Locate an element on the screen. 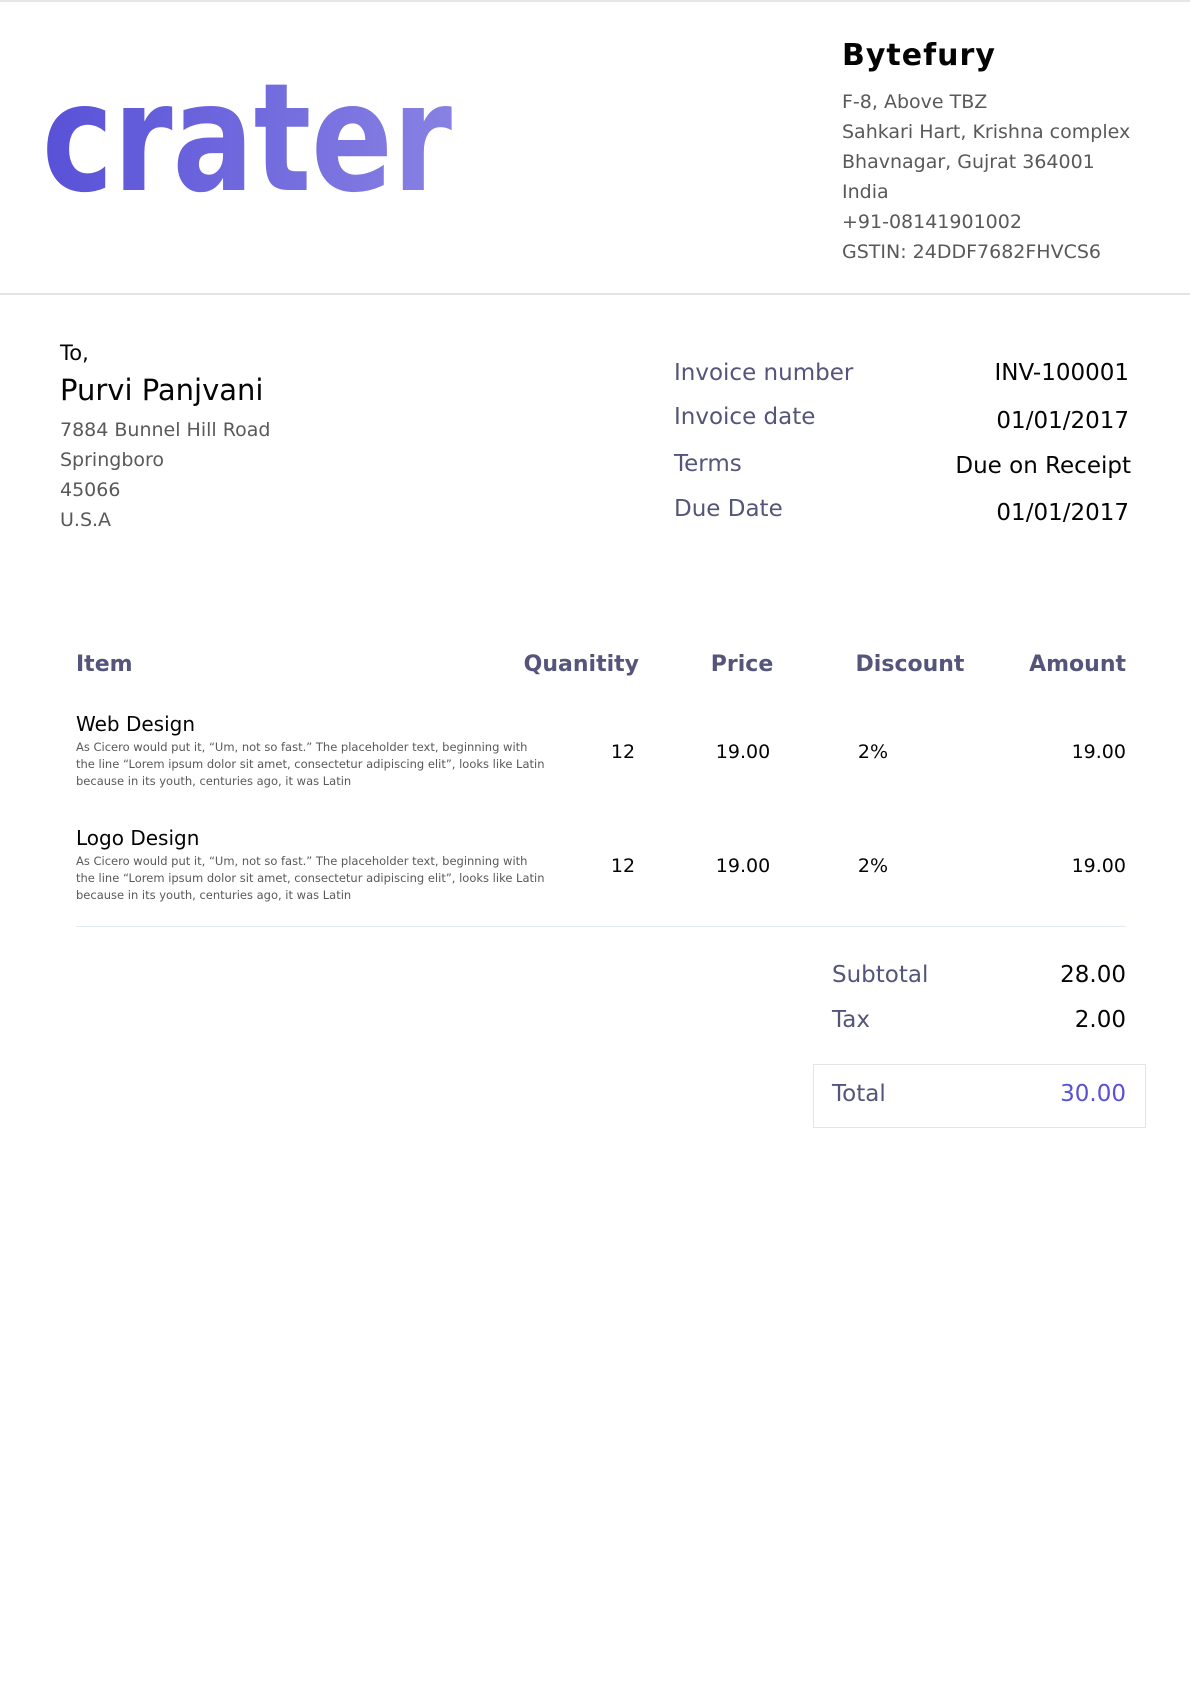  header-amount: Amount is located at coordinates (1077, 664).